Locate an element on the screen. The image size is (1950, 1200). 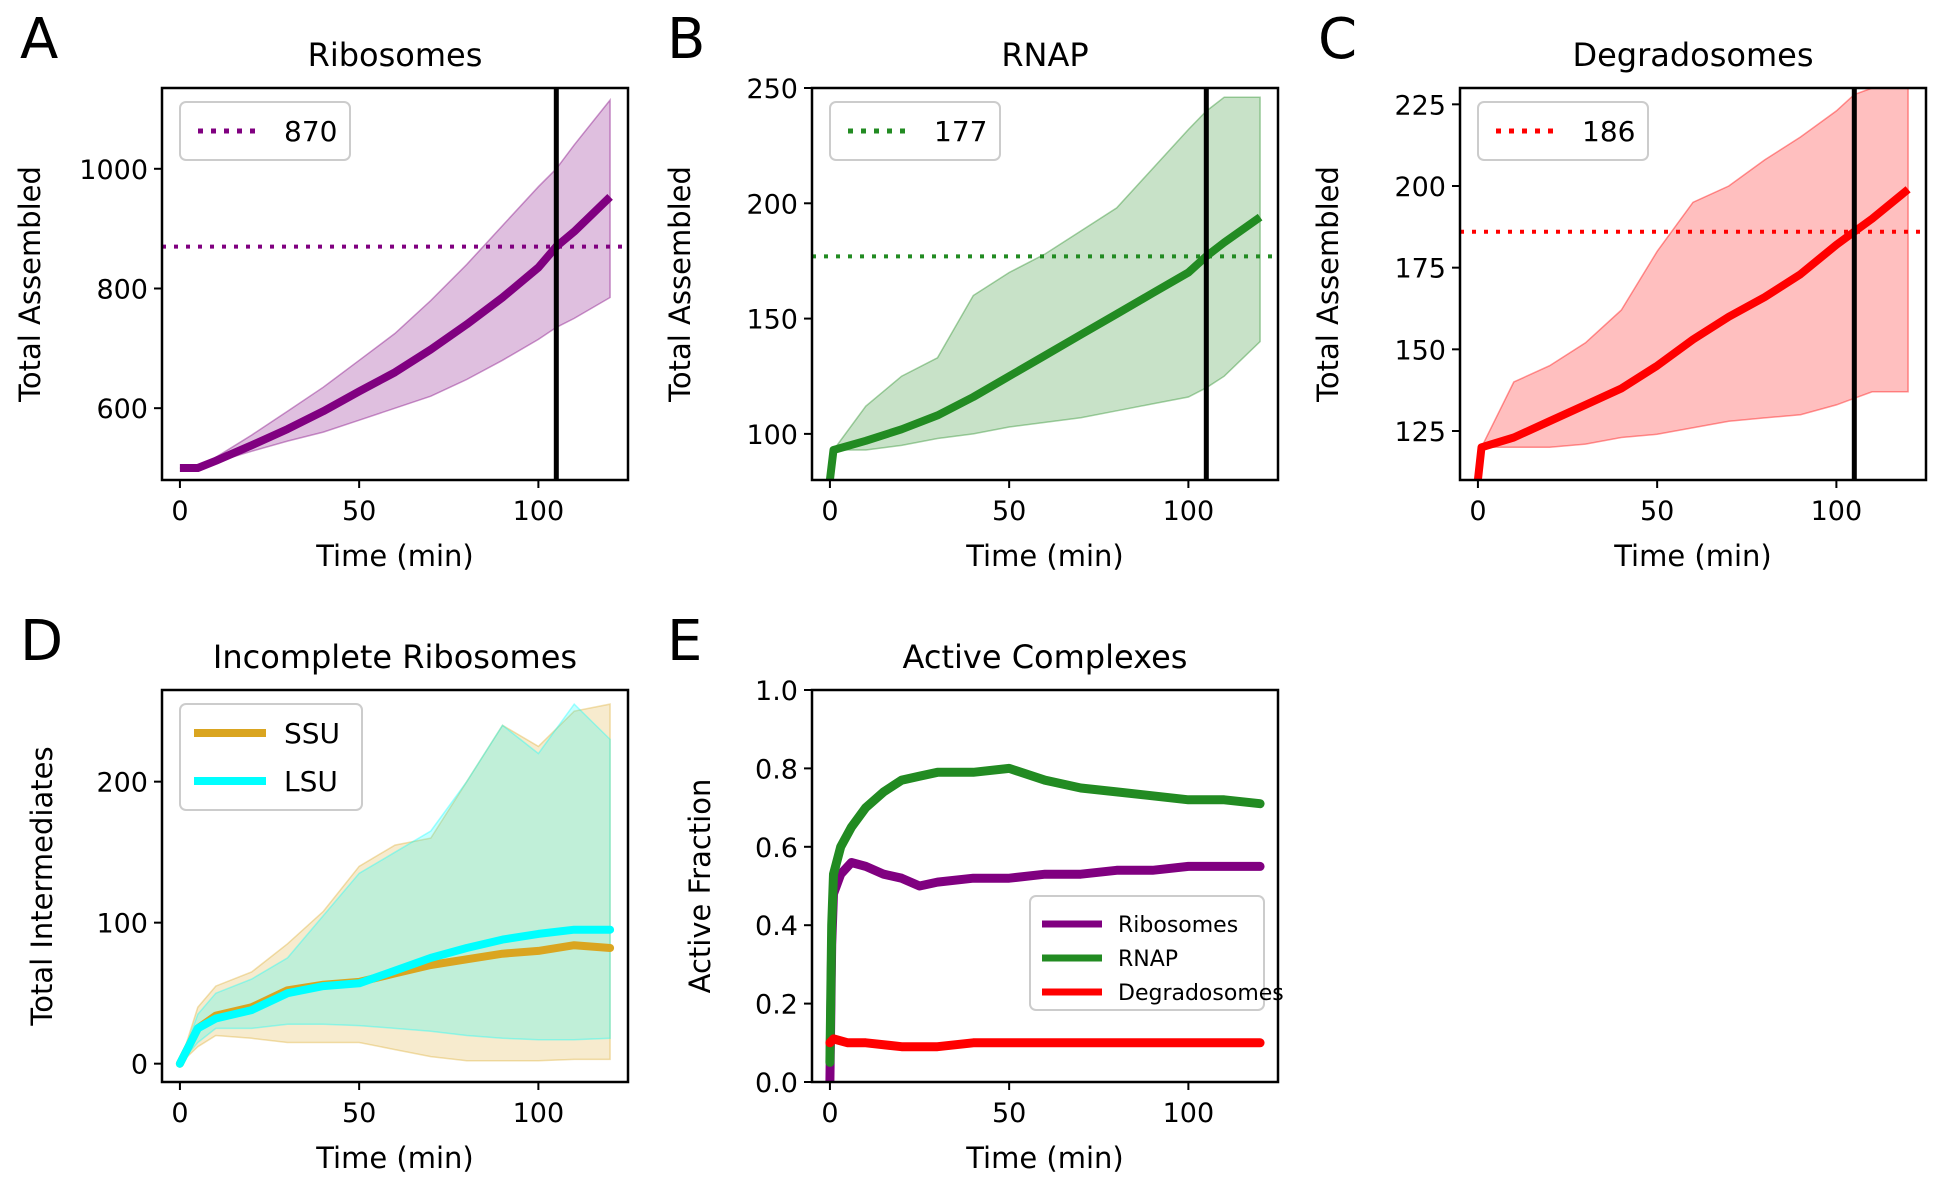
series-line-lsu is located at coordinates (395, 996).